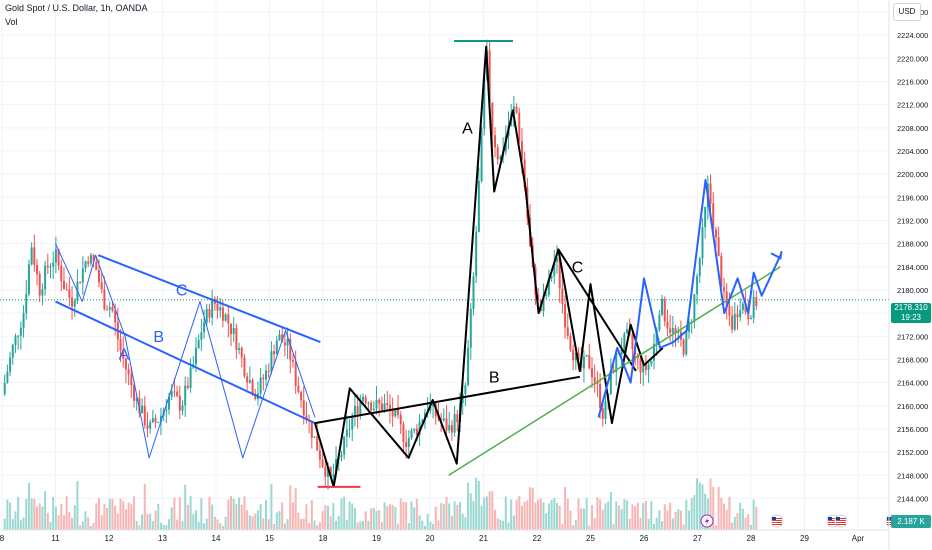 This screenshot has height=550, width=932. Describe the element at coordinates (912, 498) in the screenshot. I see `y-tick-label: 2144.000` at that location.